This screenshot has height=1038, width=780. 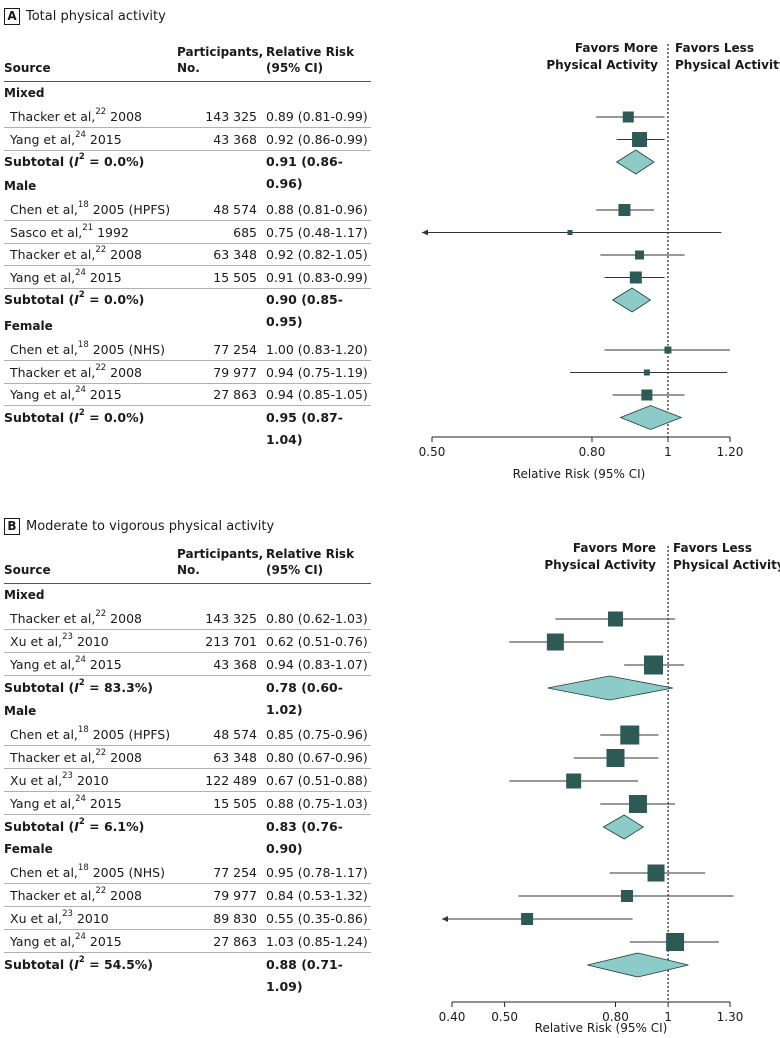 I want to click on relative-risk-ci: 1.00 (0.83-1.20), so click(x=317, y=349).